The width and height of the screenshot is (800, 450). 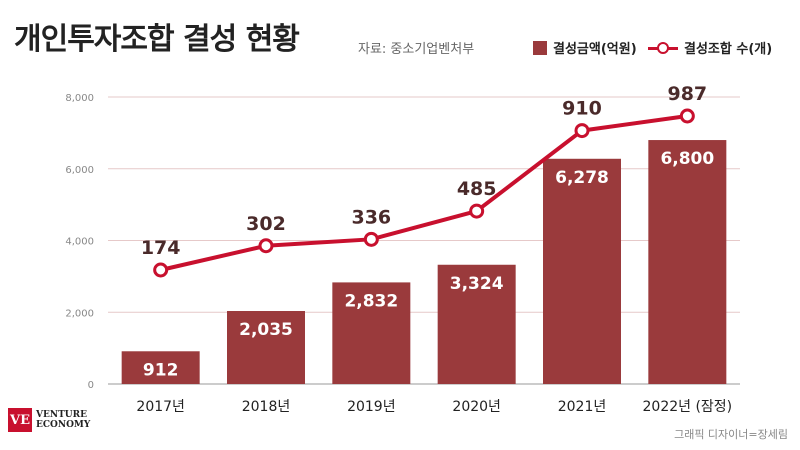 I want to click on bar-value-label: 912, so click(x=161, y=370).